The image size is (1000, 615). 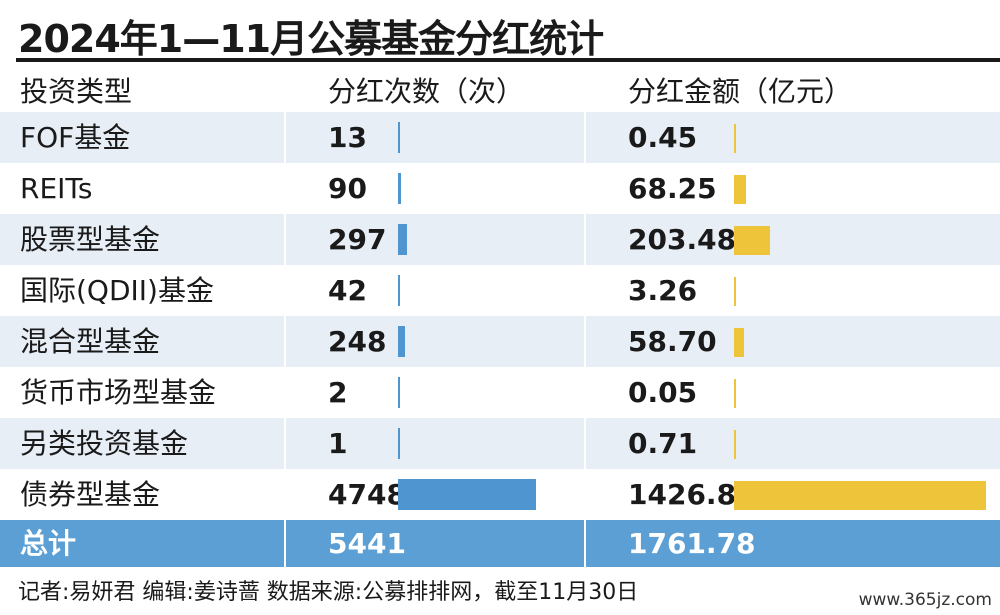 What do you see at coordinates (48, 543) in the screenshot?
I see `total-label: 总计` at bounding box center [48, 543].